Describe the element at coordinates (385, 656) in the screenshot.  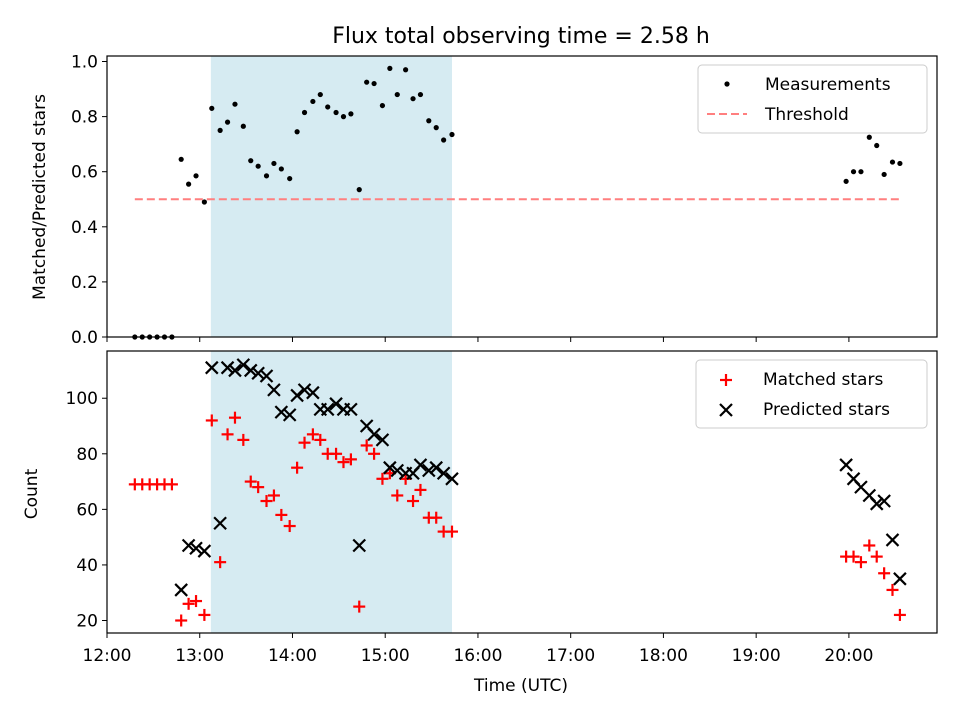
I see `x-tick-label: 15:00` at that location.